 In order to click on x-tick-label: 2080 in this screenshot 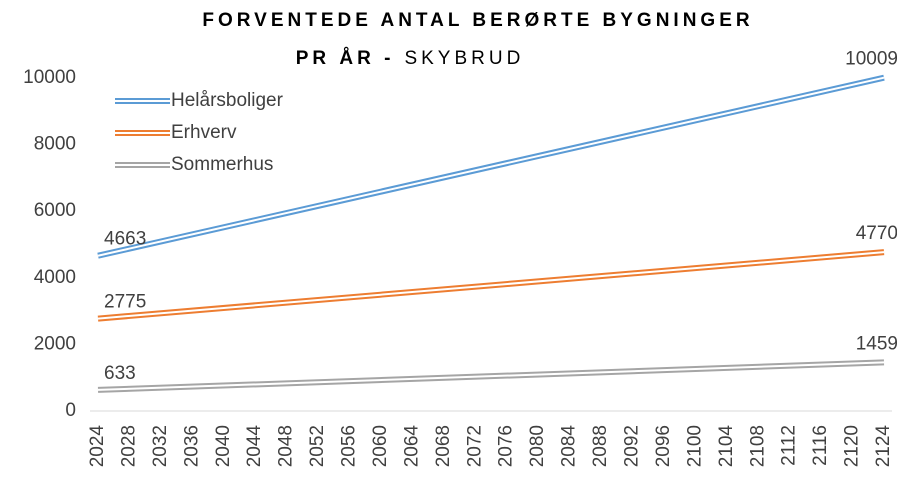, I will do `click(537, 446)`.